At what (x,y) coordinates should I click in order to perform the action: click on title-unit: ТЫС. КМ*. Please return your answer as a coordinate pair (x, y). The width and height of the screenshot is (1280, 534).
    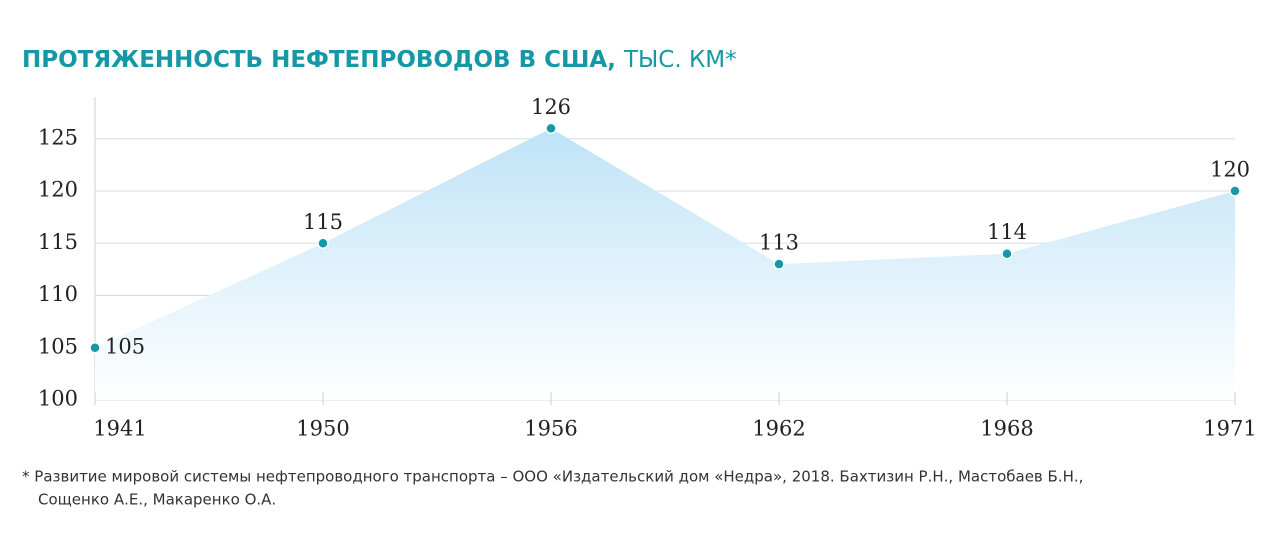
    Looking at the image, I should click on (680, 60).